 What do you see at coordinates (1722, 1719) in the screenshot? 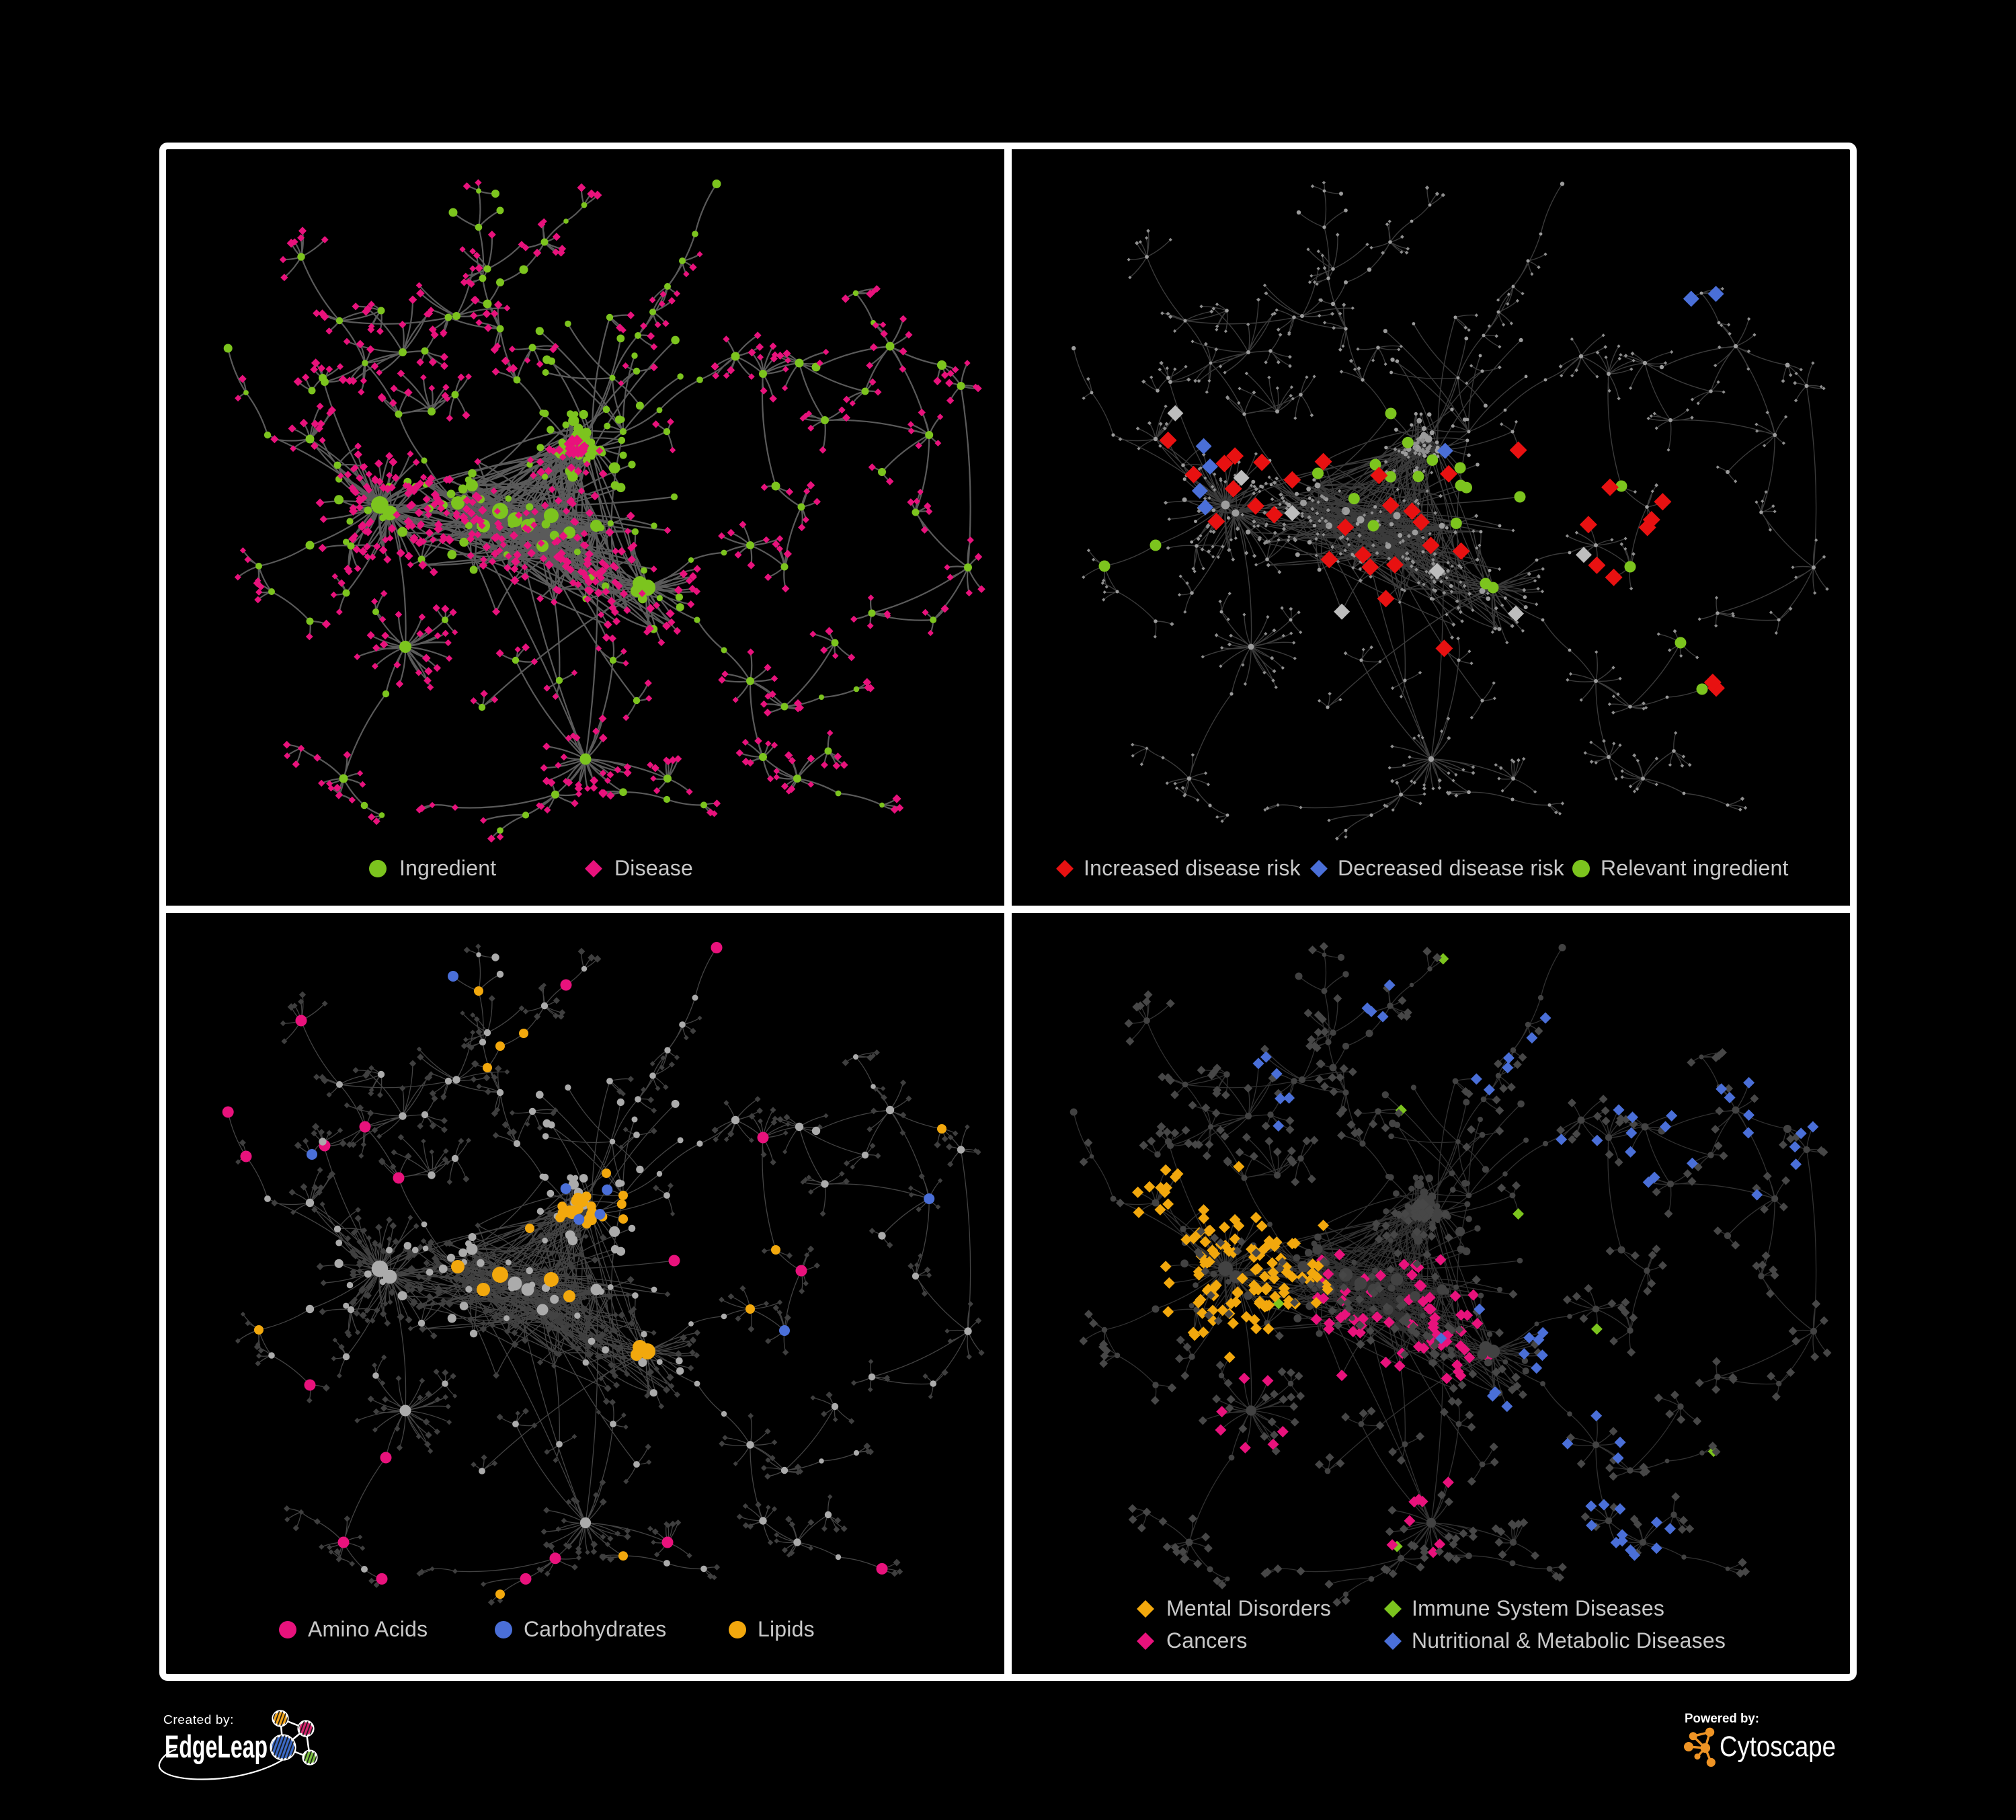
I see `svg-text: Powered by:` at bounding box center [1722, 1719].